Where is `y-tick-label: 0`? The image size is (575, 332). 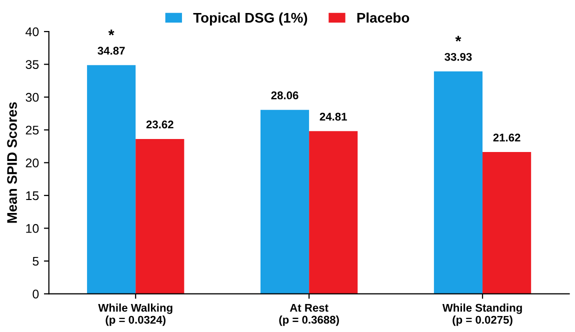
y-tick-label: 0 is located at coordinates (35, 294).